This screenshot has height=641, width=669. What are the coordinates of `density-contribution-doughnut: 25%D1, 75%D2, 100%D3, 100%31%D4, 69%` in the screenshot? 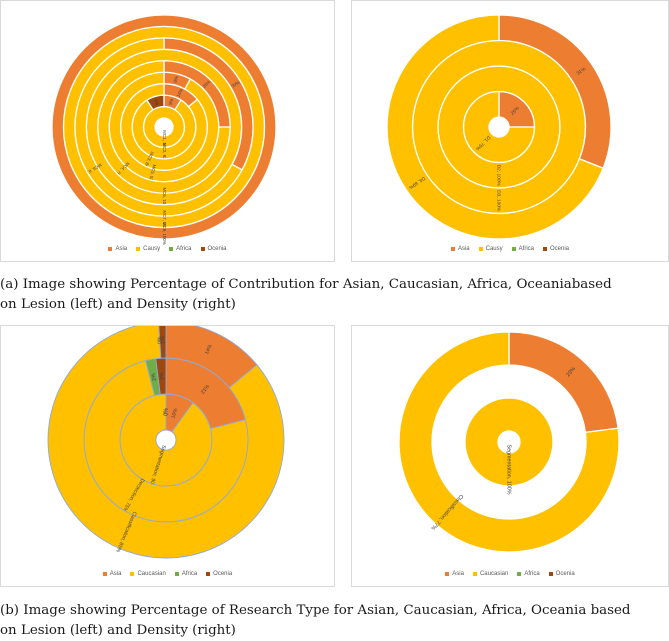 It's located at (499, 127).